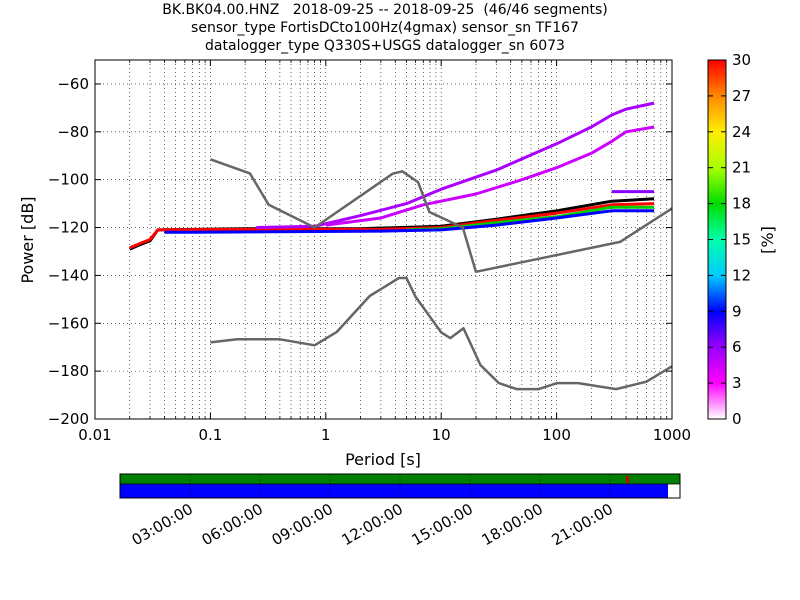 The height and width of the screenshot is (600, 800). What do you see at coordinates (741, 275) in the screenshot?
I see `colorbar-tick-label: 12` at bounding box center [741, 275].